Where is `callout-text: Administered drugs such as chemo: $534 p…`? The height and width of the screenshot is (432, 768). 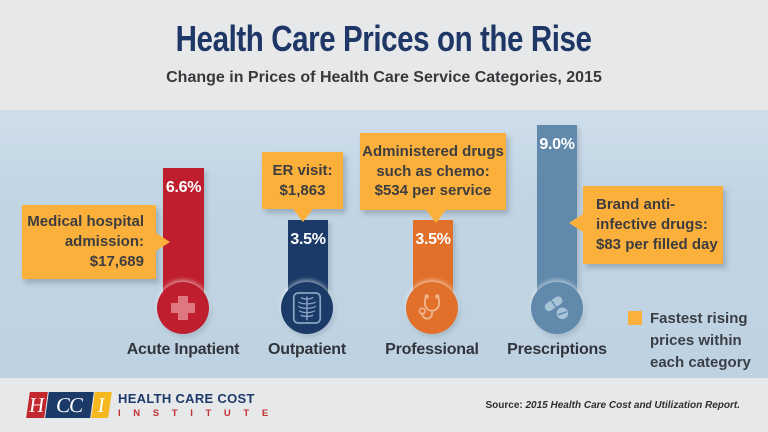
callout-text: Administered drugs such as chemo: $534 p… is located at coordinates (433, 171).